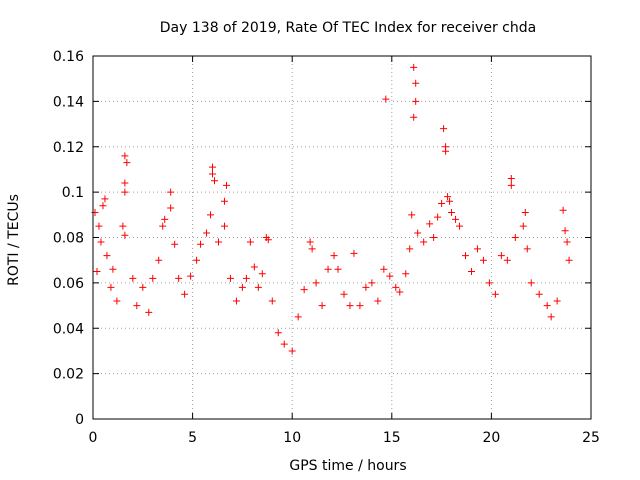 The image size is (640, 480). Describe the element at coordinates (73, 193) in the screenshot. I see `y-tick-label: 0.1` at that location.